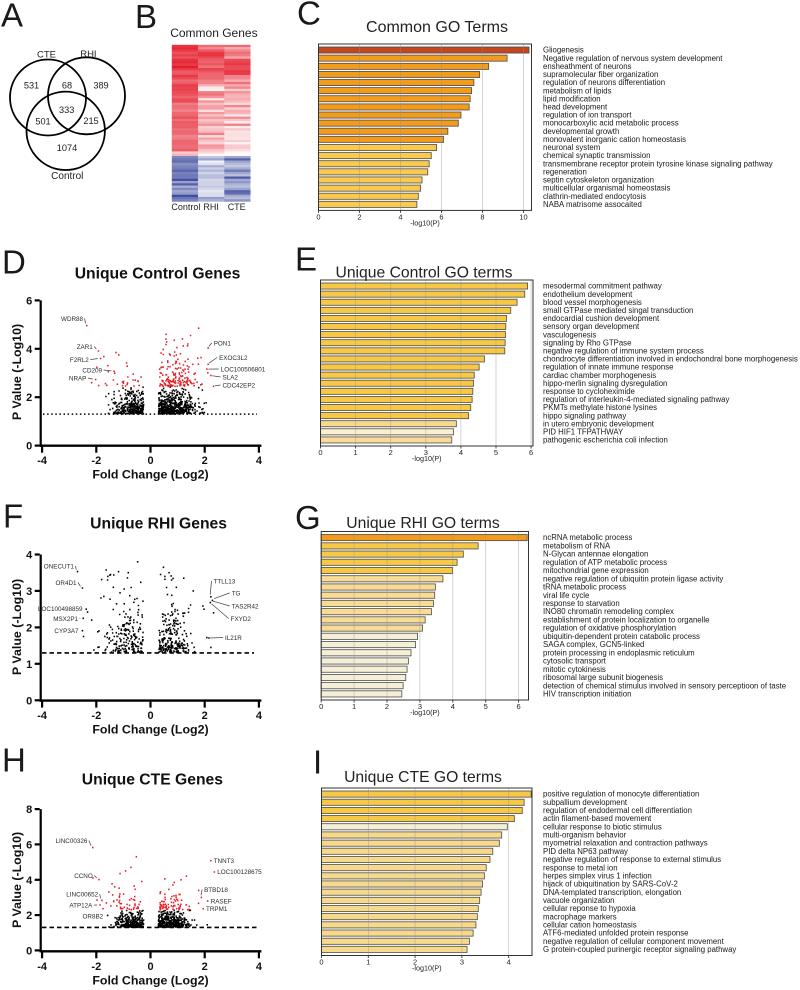  What do you see at coordinates (66, 631) in the screenshot?
I see `svg-text: CYP3A7` at bounding box center [66, 631].